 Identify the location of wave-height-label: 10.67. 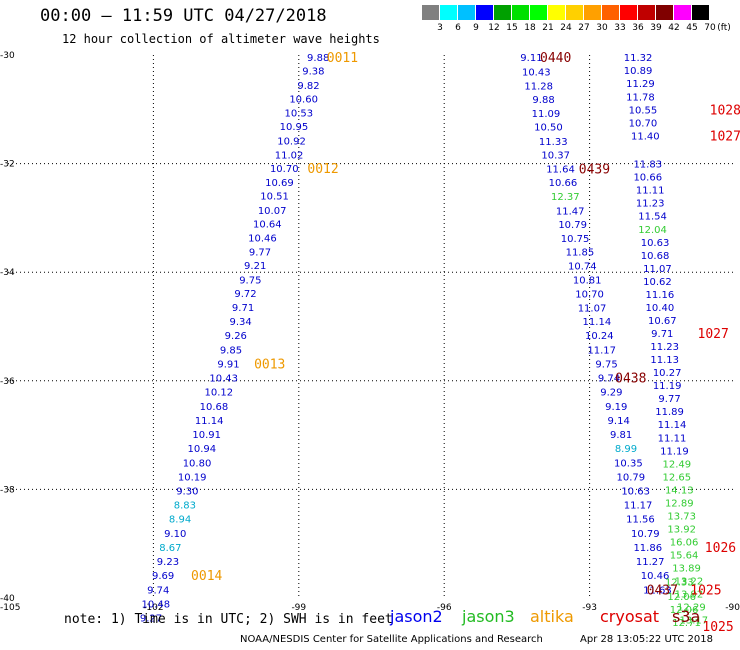
(662, 321).